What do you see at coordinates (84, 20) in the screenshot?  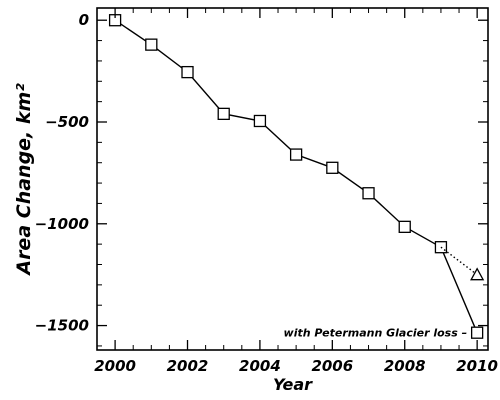 I see `y-tick-label: 0` at bounding box center [84, 20].